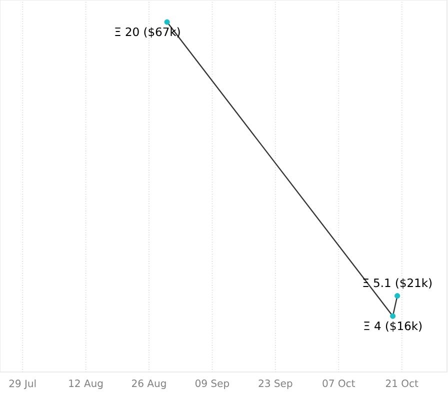 The height and width of the screenshot is (403, 448). What do you see at coordinates (22, 385) in the screenshot?
I see `x-tick-label: 29 Jul` at bounding box center [22, 385].